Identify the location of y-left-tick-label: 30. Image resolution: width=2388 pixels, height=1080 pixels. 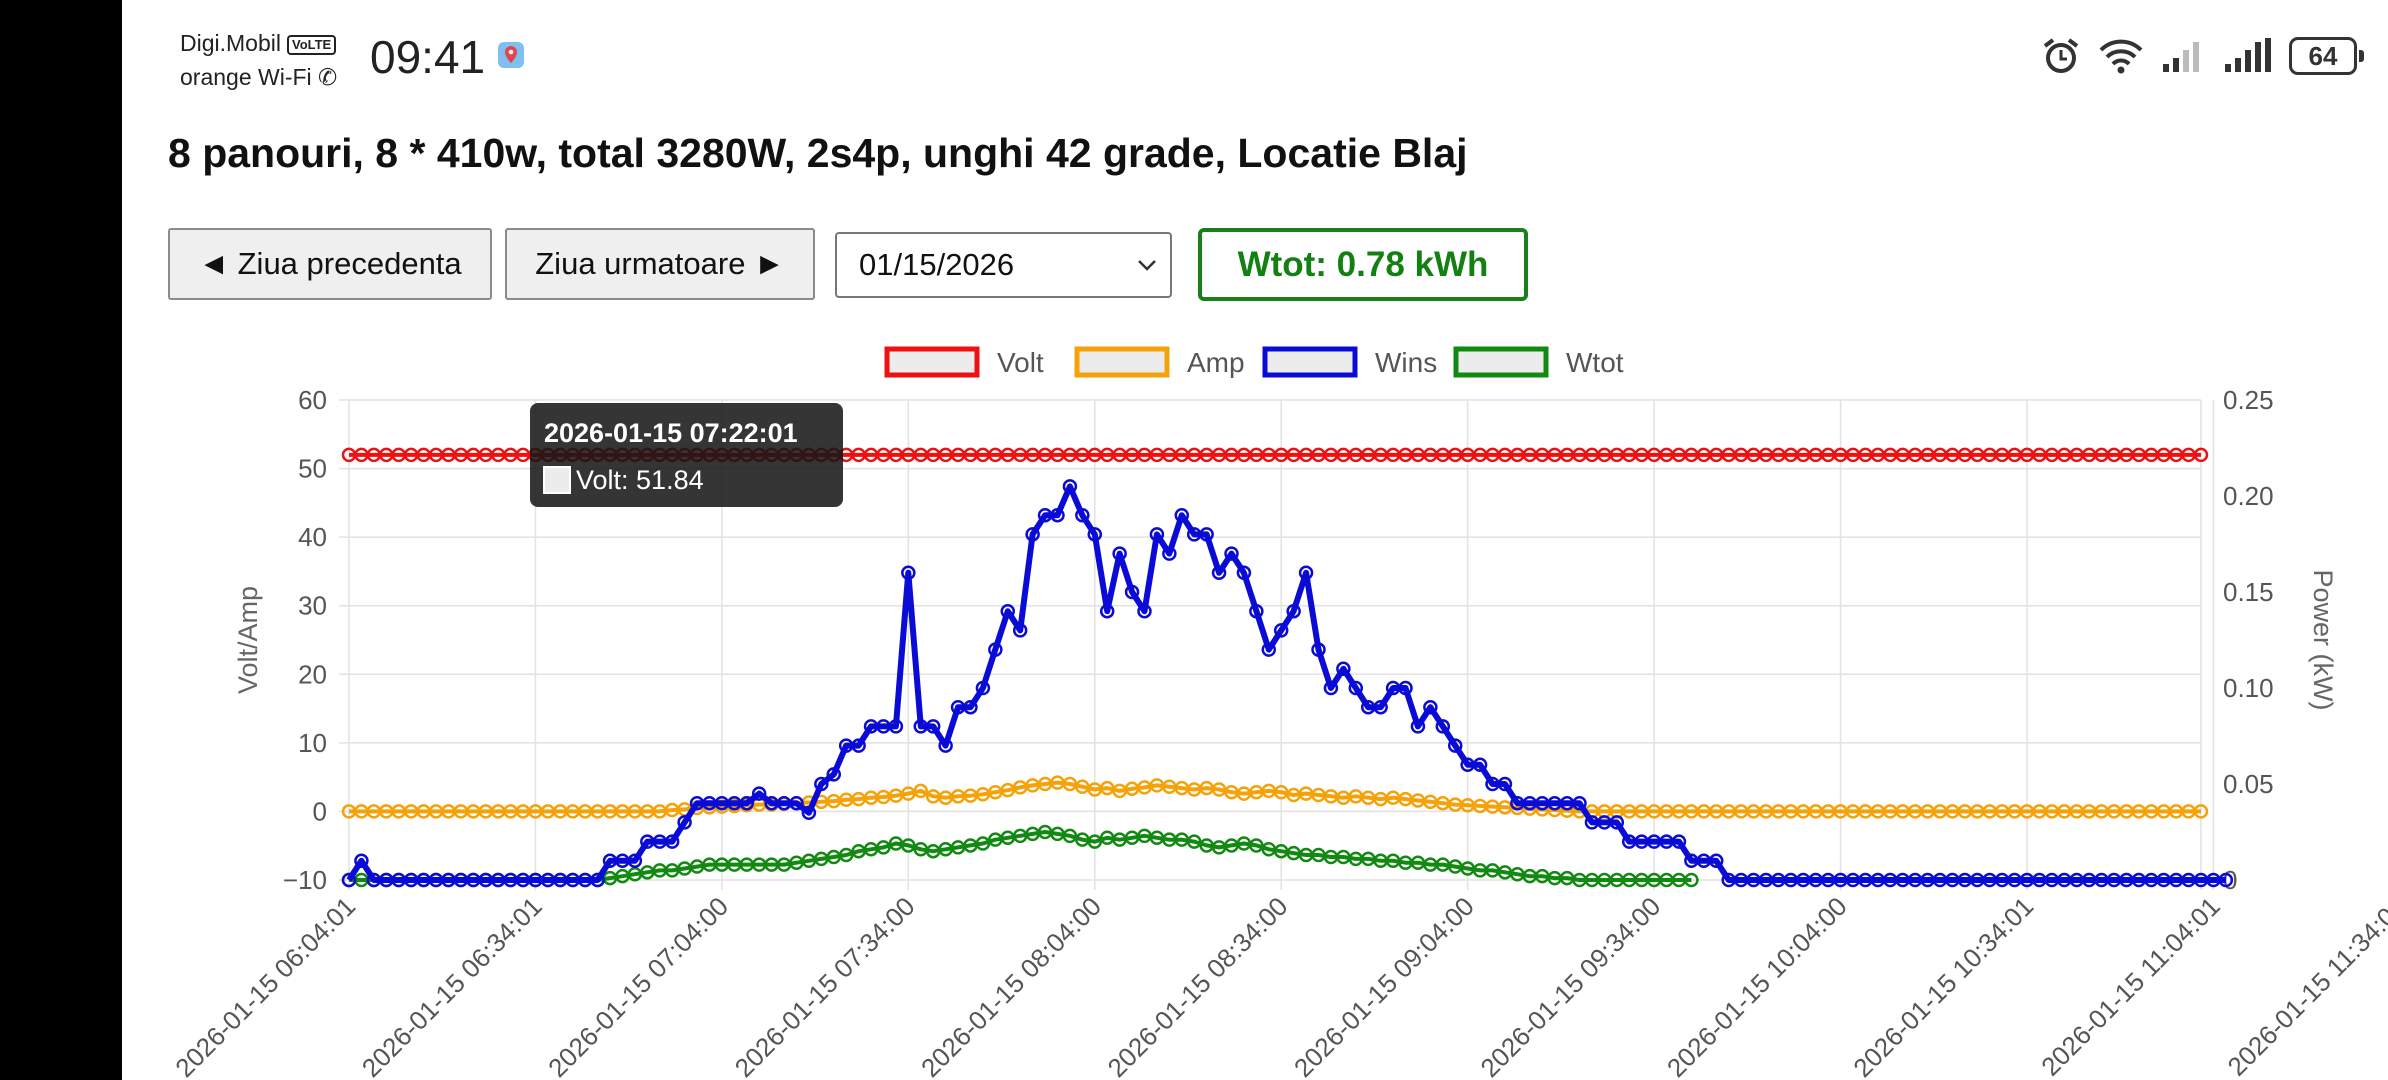
(312, 606).